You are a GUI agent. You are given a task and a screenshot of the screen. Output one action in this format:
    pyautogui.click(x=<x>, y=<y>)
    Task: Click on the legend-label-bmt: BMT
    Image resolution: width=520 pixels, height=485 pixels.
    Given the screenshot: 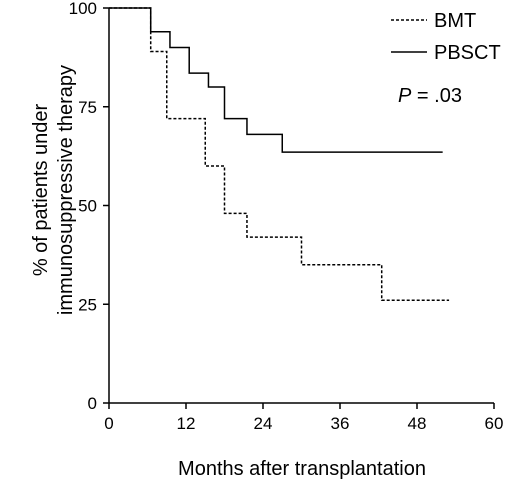 What is the action you would take?
    pyautogui.click(x=455, y=21)
    